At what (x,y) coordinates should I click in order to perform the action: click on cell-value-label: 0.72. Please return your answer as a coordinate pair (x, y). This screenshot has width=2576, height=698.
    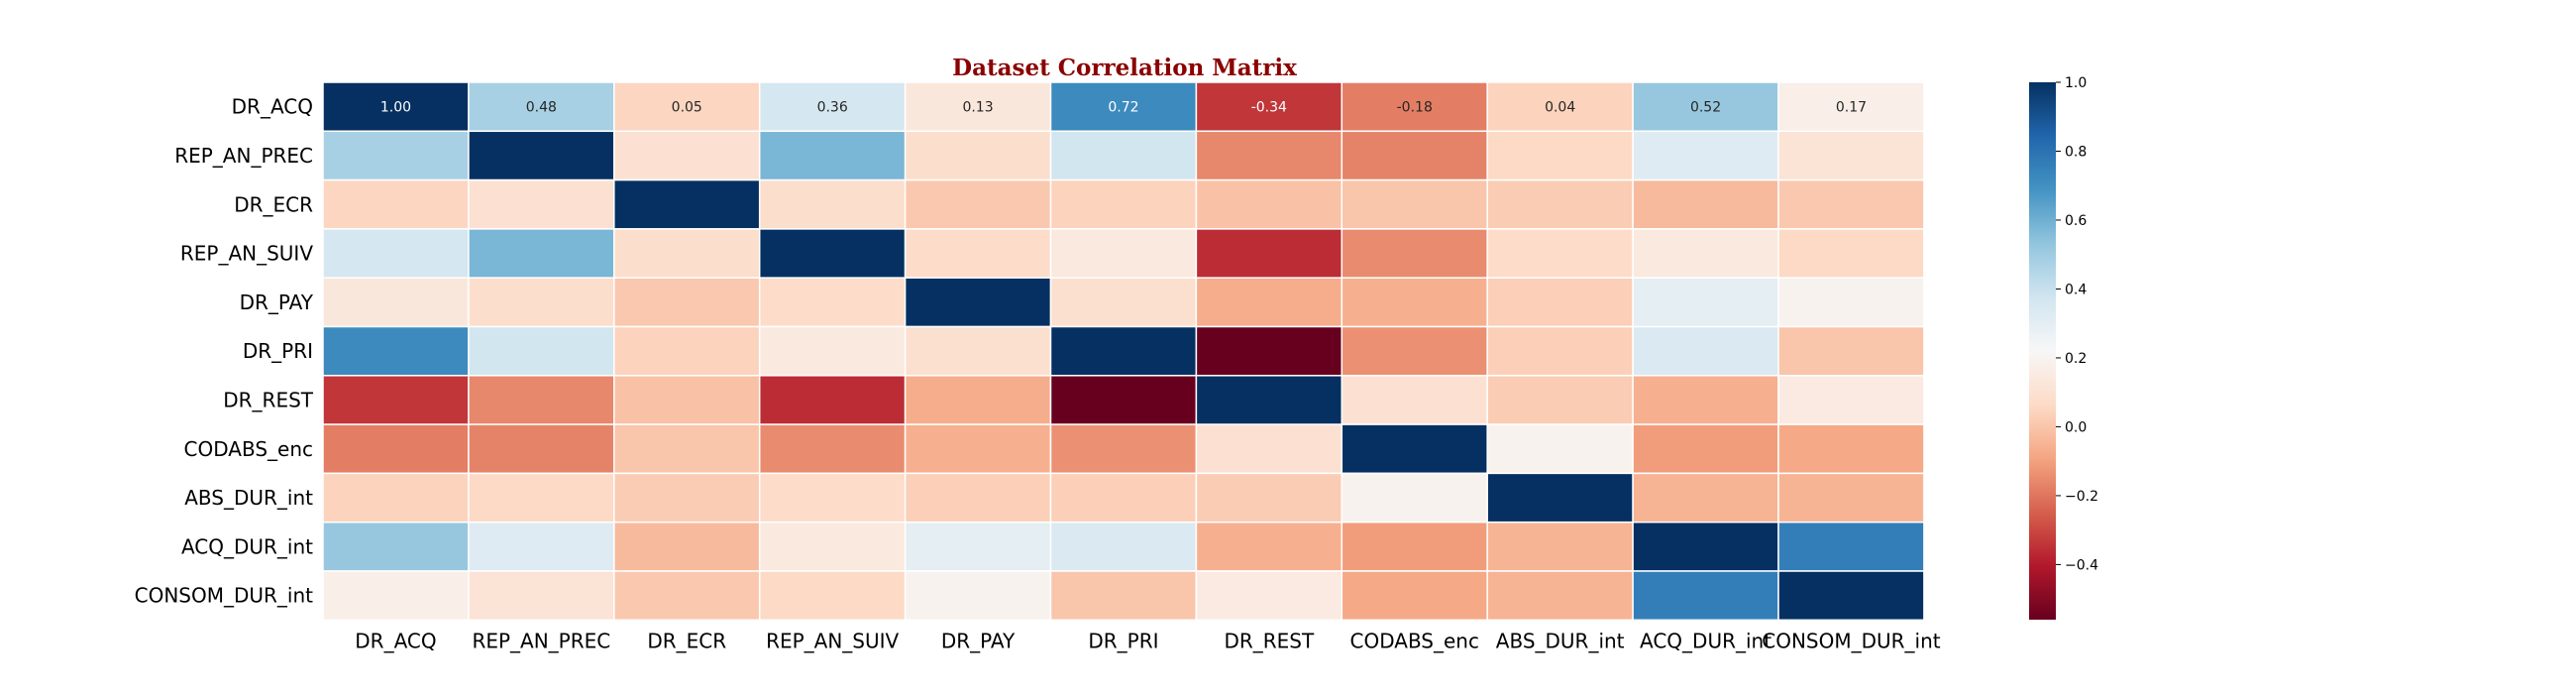
    Looking at the image, I should click on (1123, 108).